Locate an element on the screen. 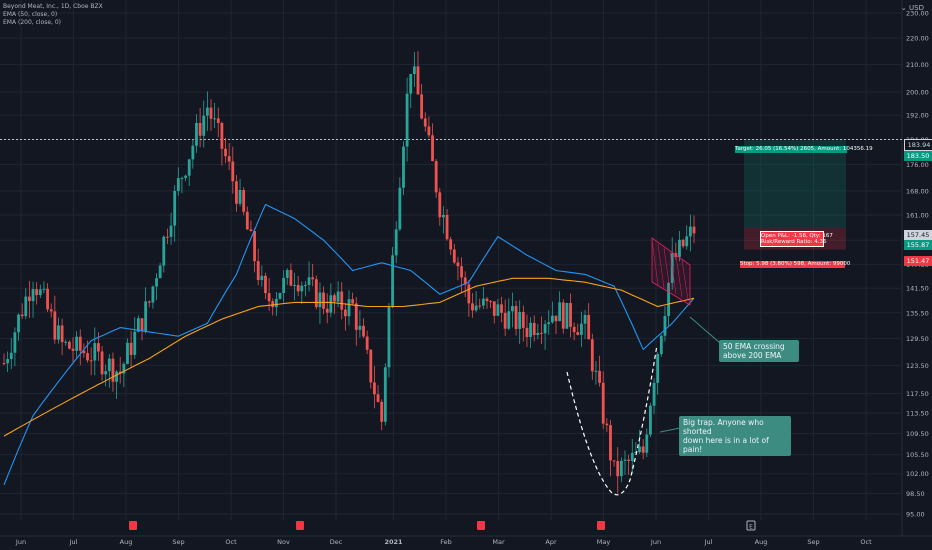 This screenshot has width=932, height=550. x-tick-label: Mar is located at coordinates (498, 542).